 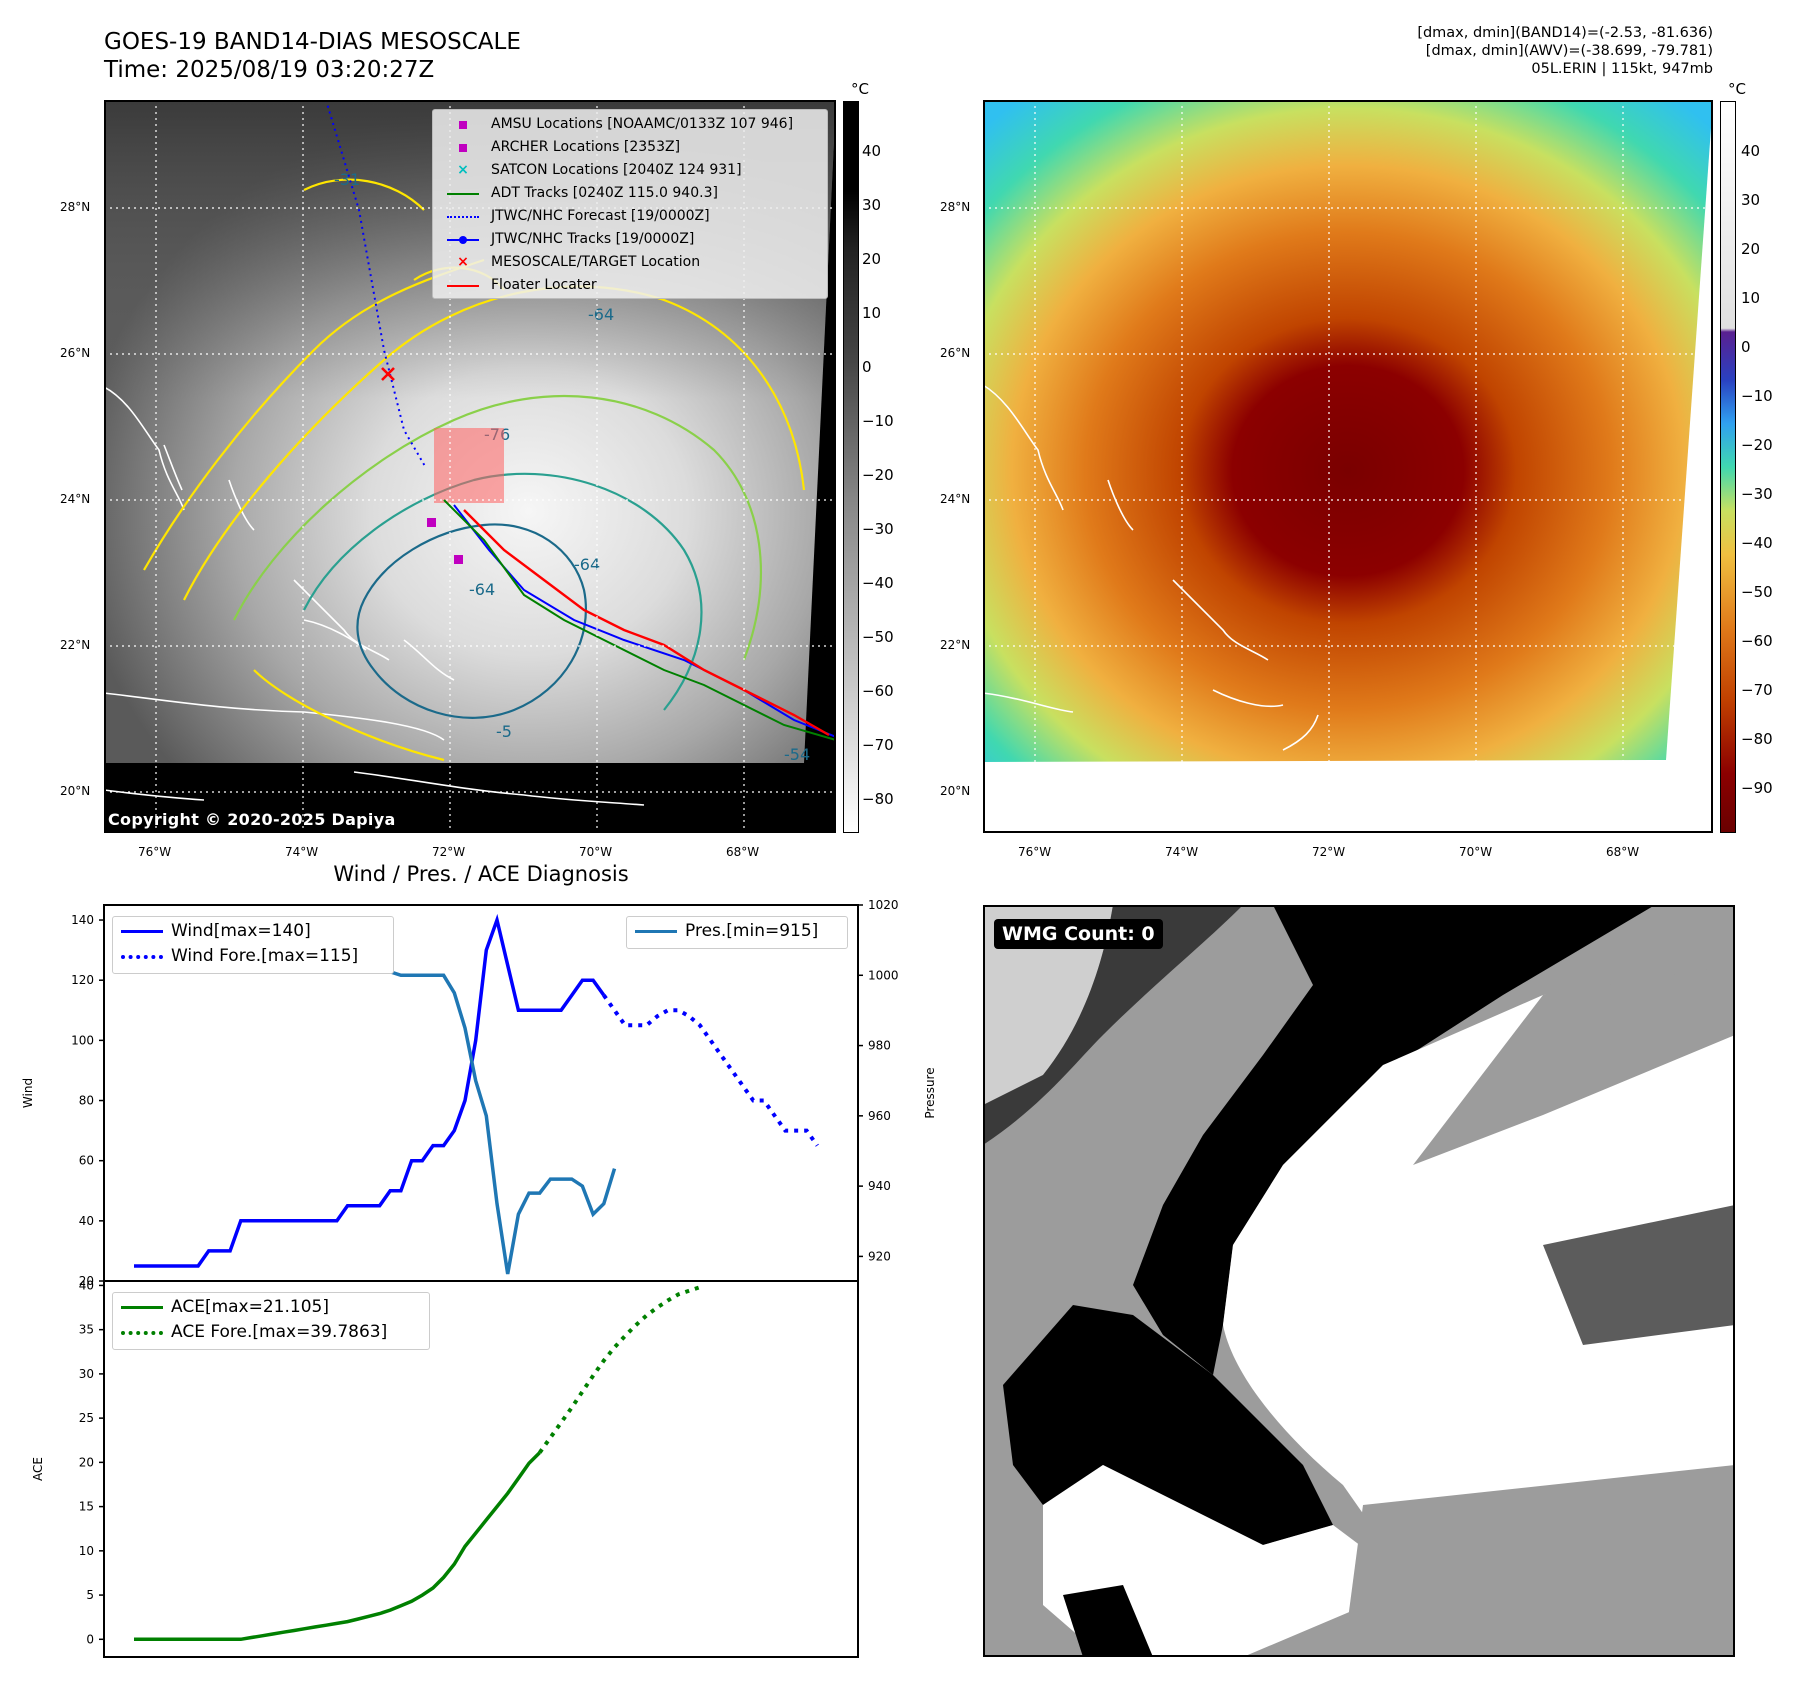 I want to click on wmg-count-label: WMG Count: 0, so click(x=1078, y=934).